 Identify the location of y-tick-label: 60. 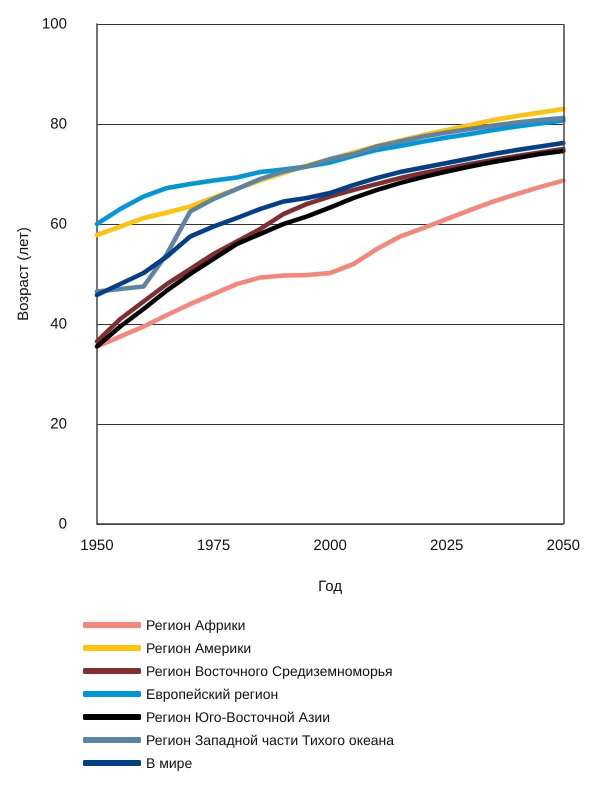
(58, 224).